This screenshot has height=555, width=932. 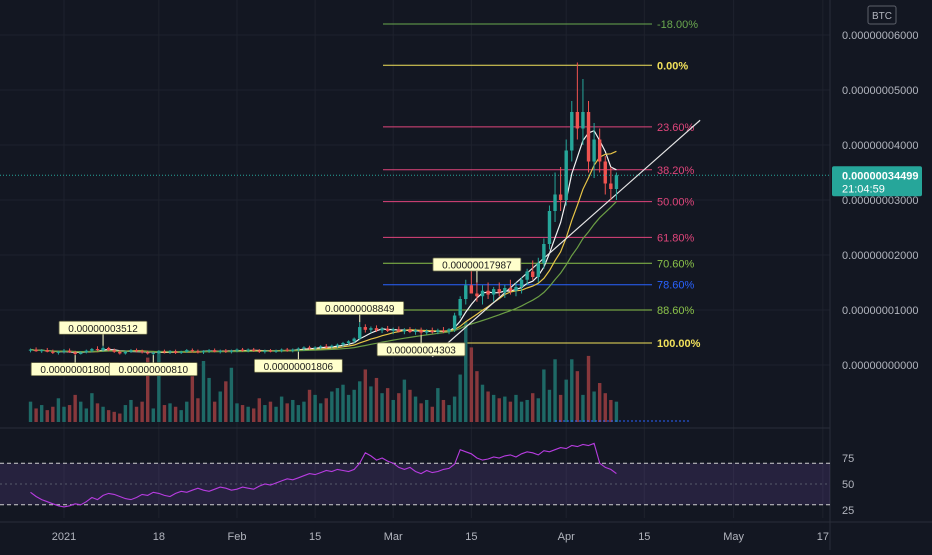 I want to click on last-price-tag, so click(x=877, y=181).